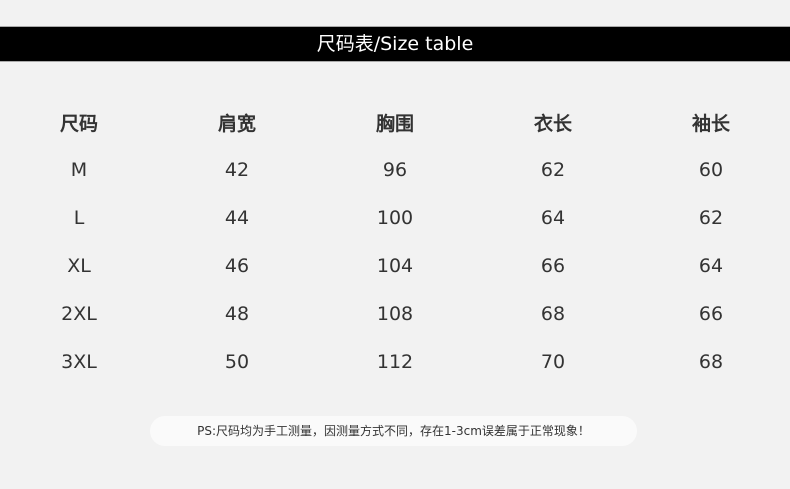 Image resolution: width=790 pixels, height=489 pixels. I want to click on table-cell: 42, so click(237, 170).